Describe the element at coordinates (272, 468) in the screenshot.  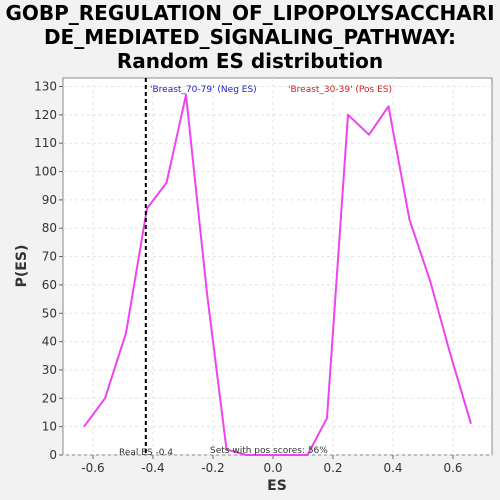
I see `x-tick-label: 0.0` at that location.